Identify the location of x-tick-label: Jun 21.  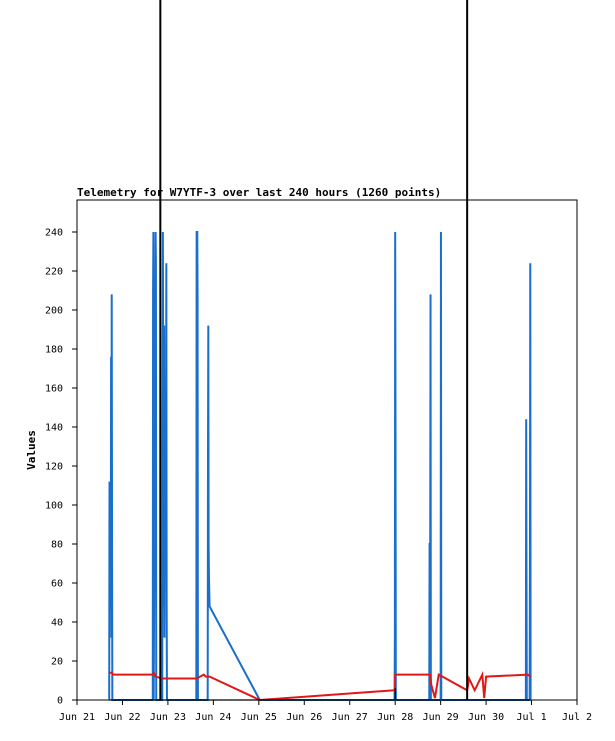
(77, 717).